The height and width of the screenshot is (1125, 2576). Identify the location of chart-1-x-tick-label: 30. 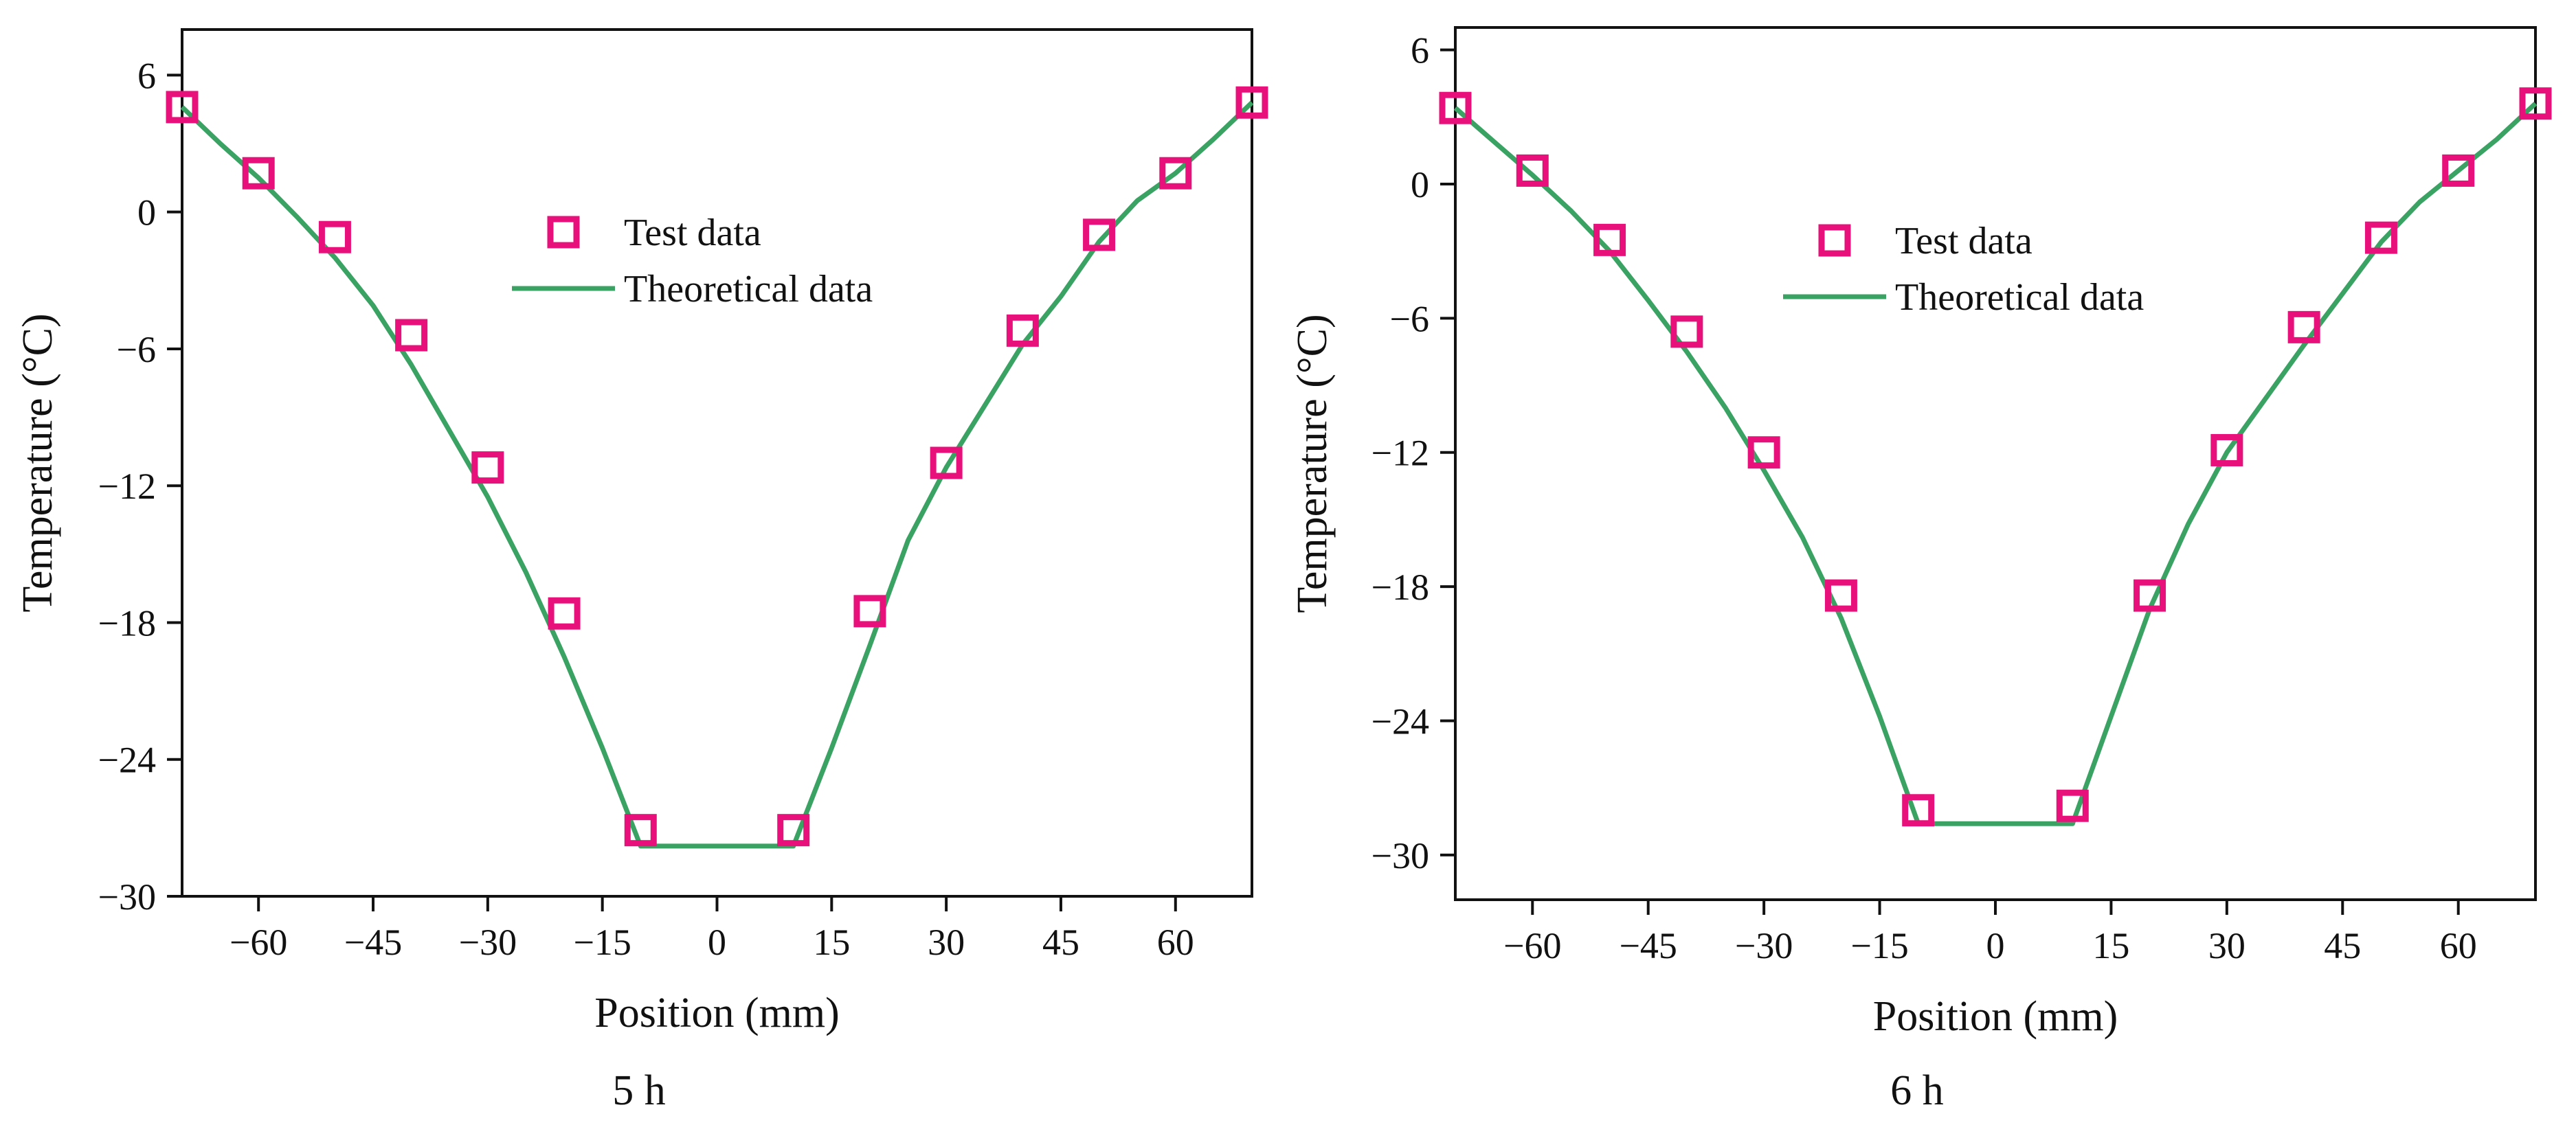
(2226, 945).